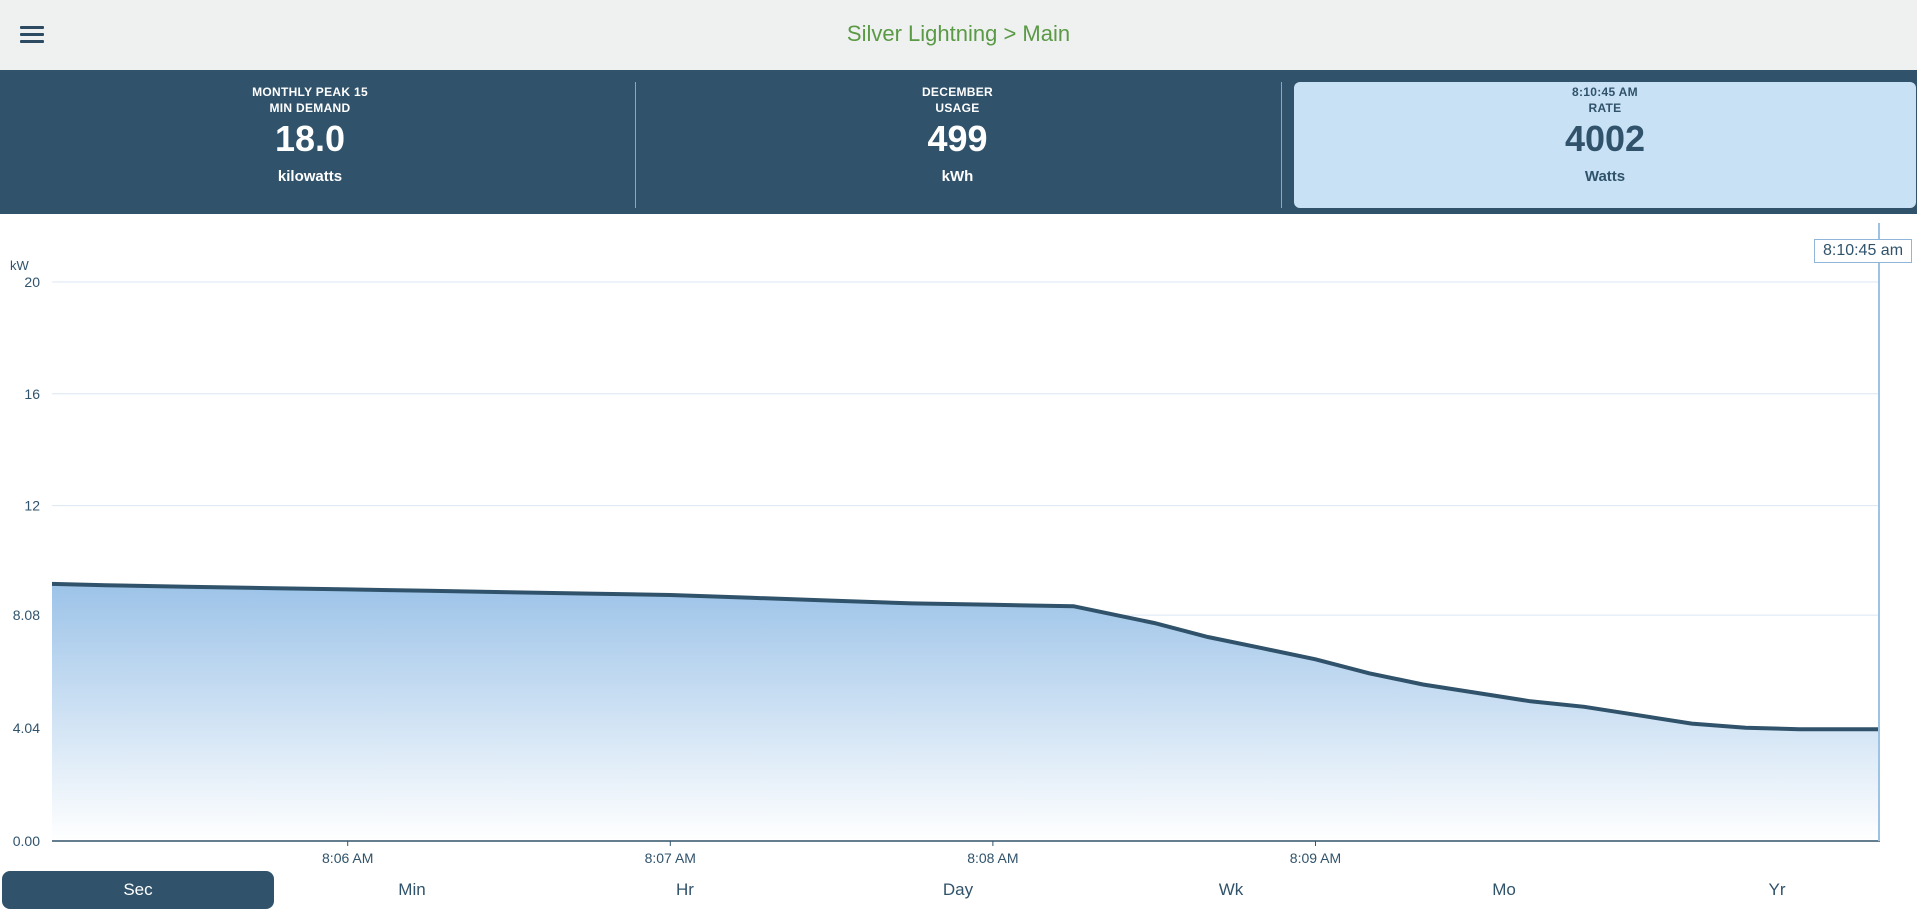  I want to click on cursor-line, so click(1879, 532).